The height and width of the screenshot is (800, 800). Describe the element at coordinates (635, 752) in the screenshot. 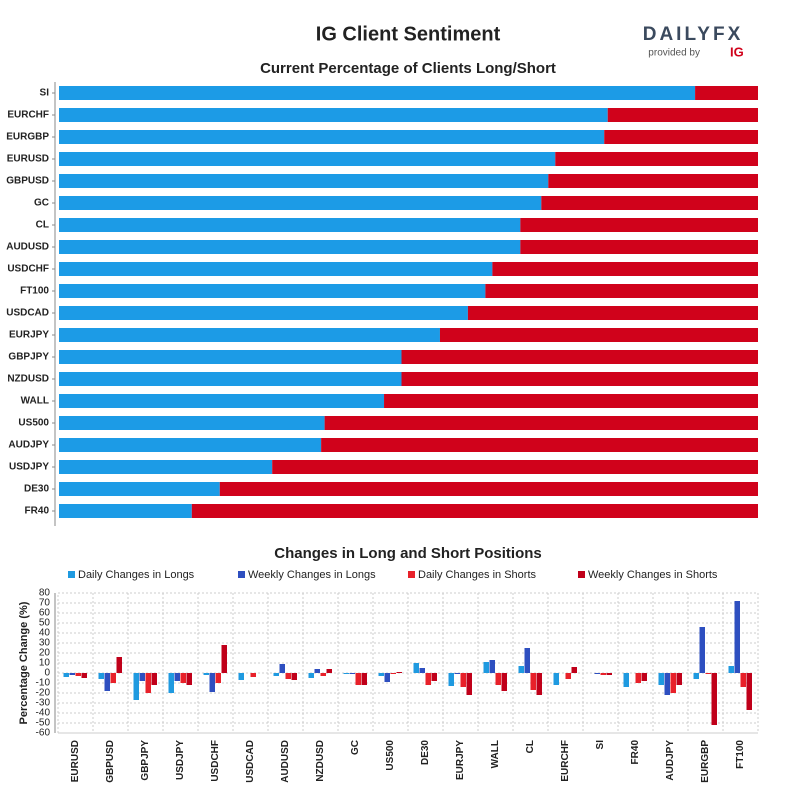

I see `x-tick-label: FR40` at that location.